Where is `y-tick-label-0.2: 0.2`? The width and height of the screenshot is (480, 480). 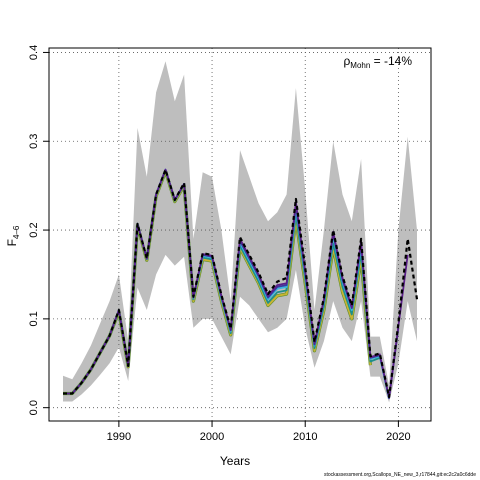
y-tick-label-0.2: 0.2 is located at coordinates (34, 229).